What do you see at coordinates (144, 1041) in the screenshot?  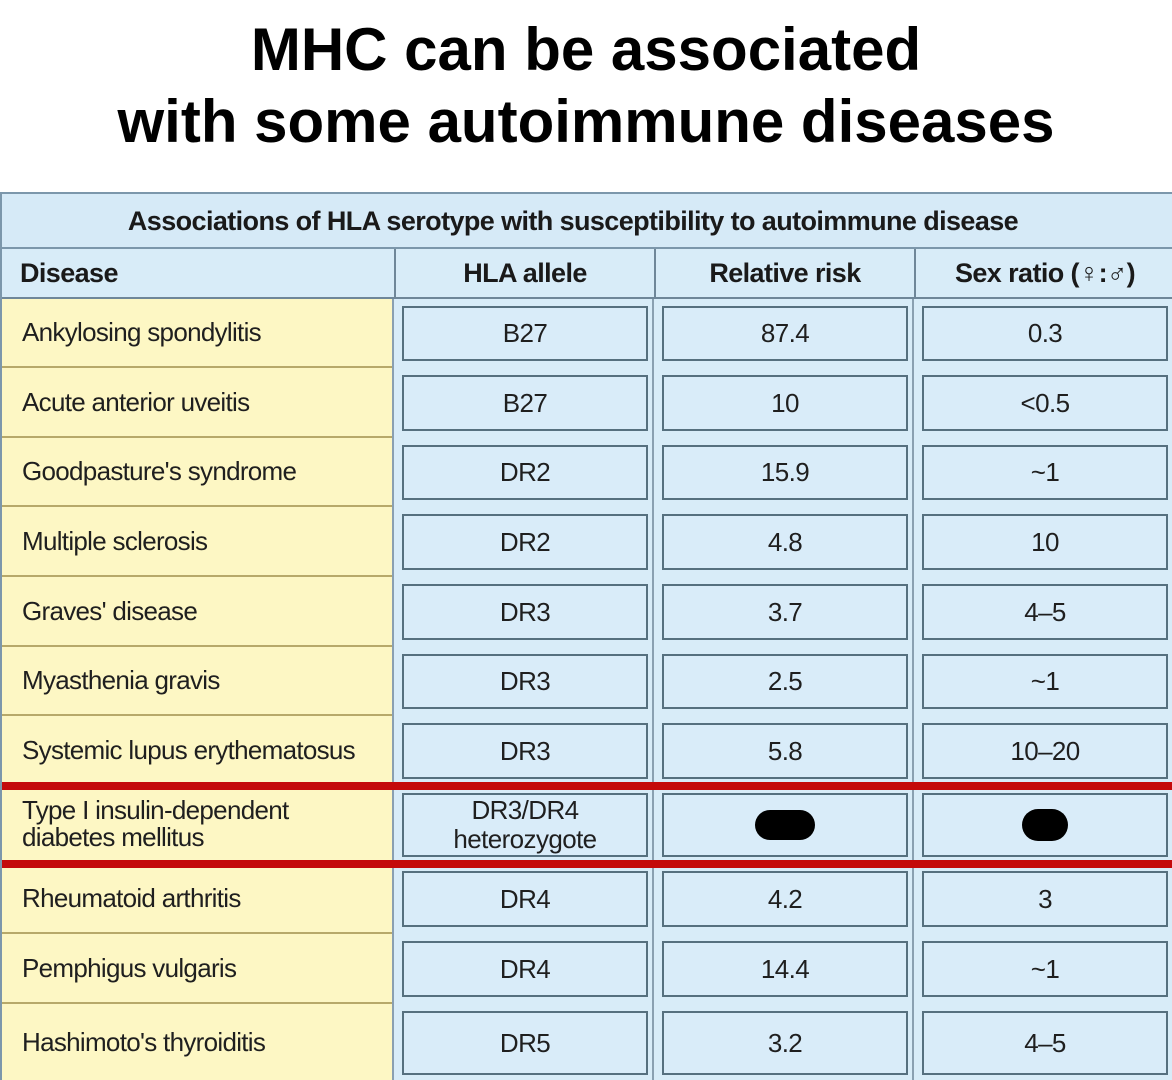 I see `disease-name: Hashimoto's thyroiditis` at bounding box center [144, 1041].